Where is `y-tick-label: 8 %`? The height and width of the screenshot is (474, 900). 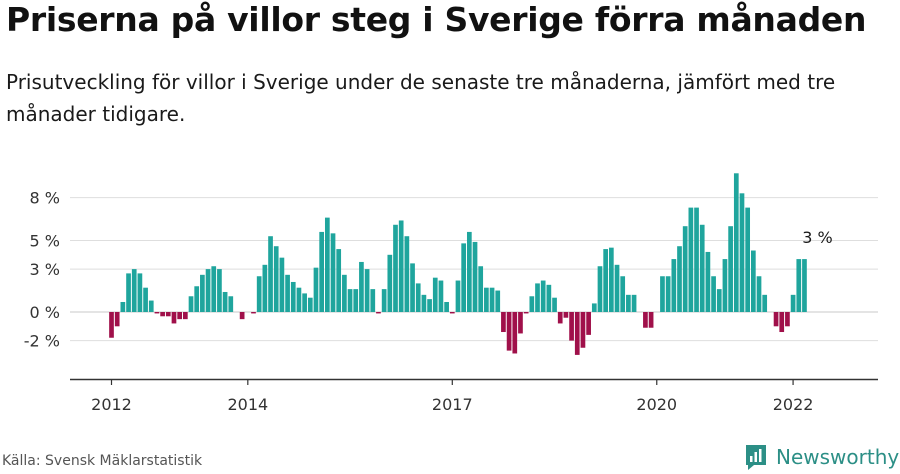
y-tick-label: 8 % is located at coordinates (45, 198).